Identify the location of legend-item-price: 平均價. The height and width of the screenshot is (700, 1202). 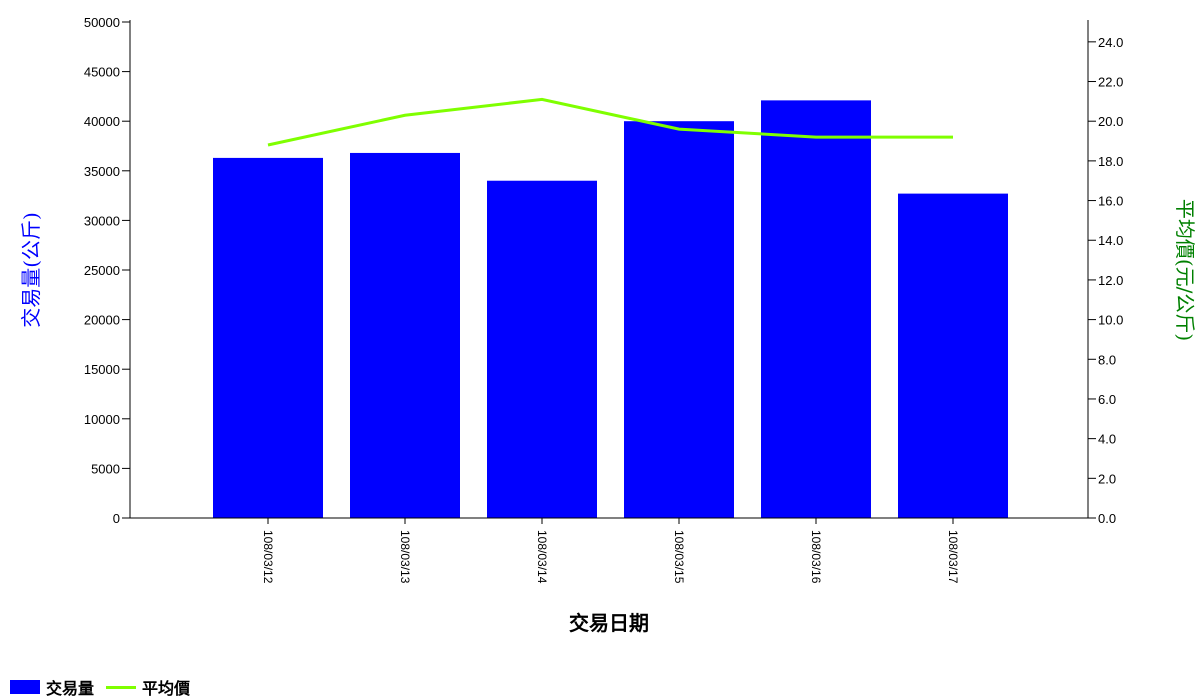
(148, 687).